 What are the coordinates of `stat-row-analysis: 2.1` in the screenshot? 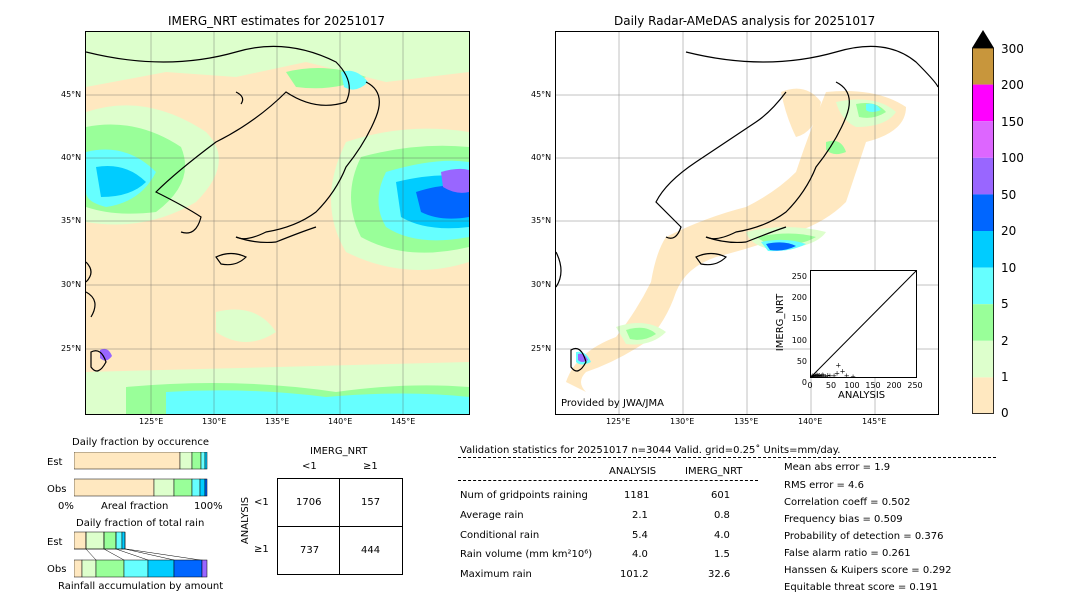 It's located at (640, 515).